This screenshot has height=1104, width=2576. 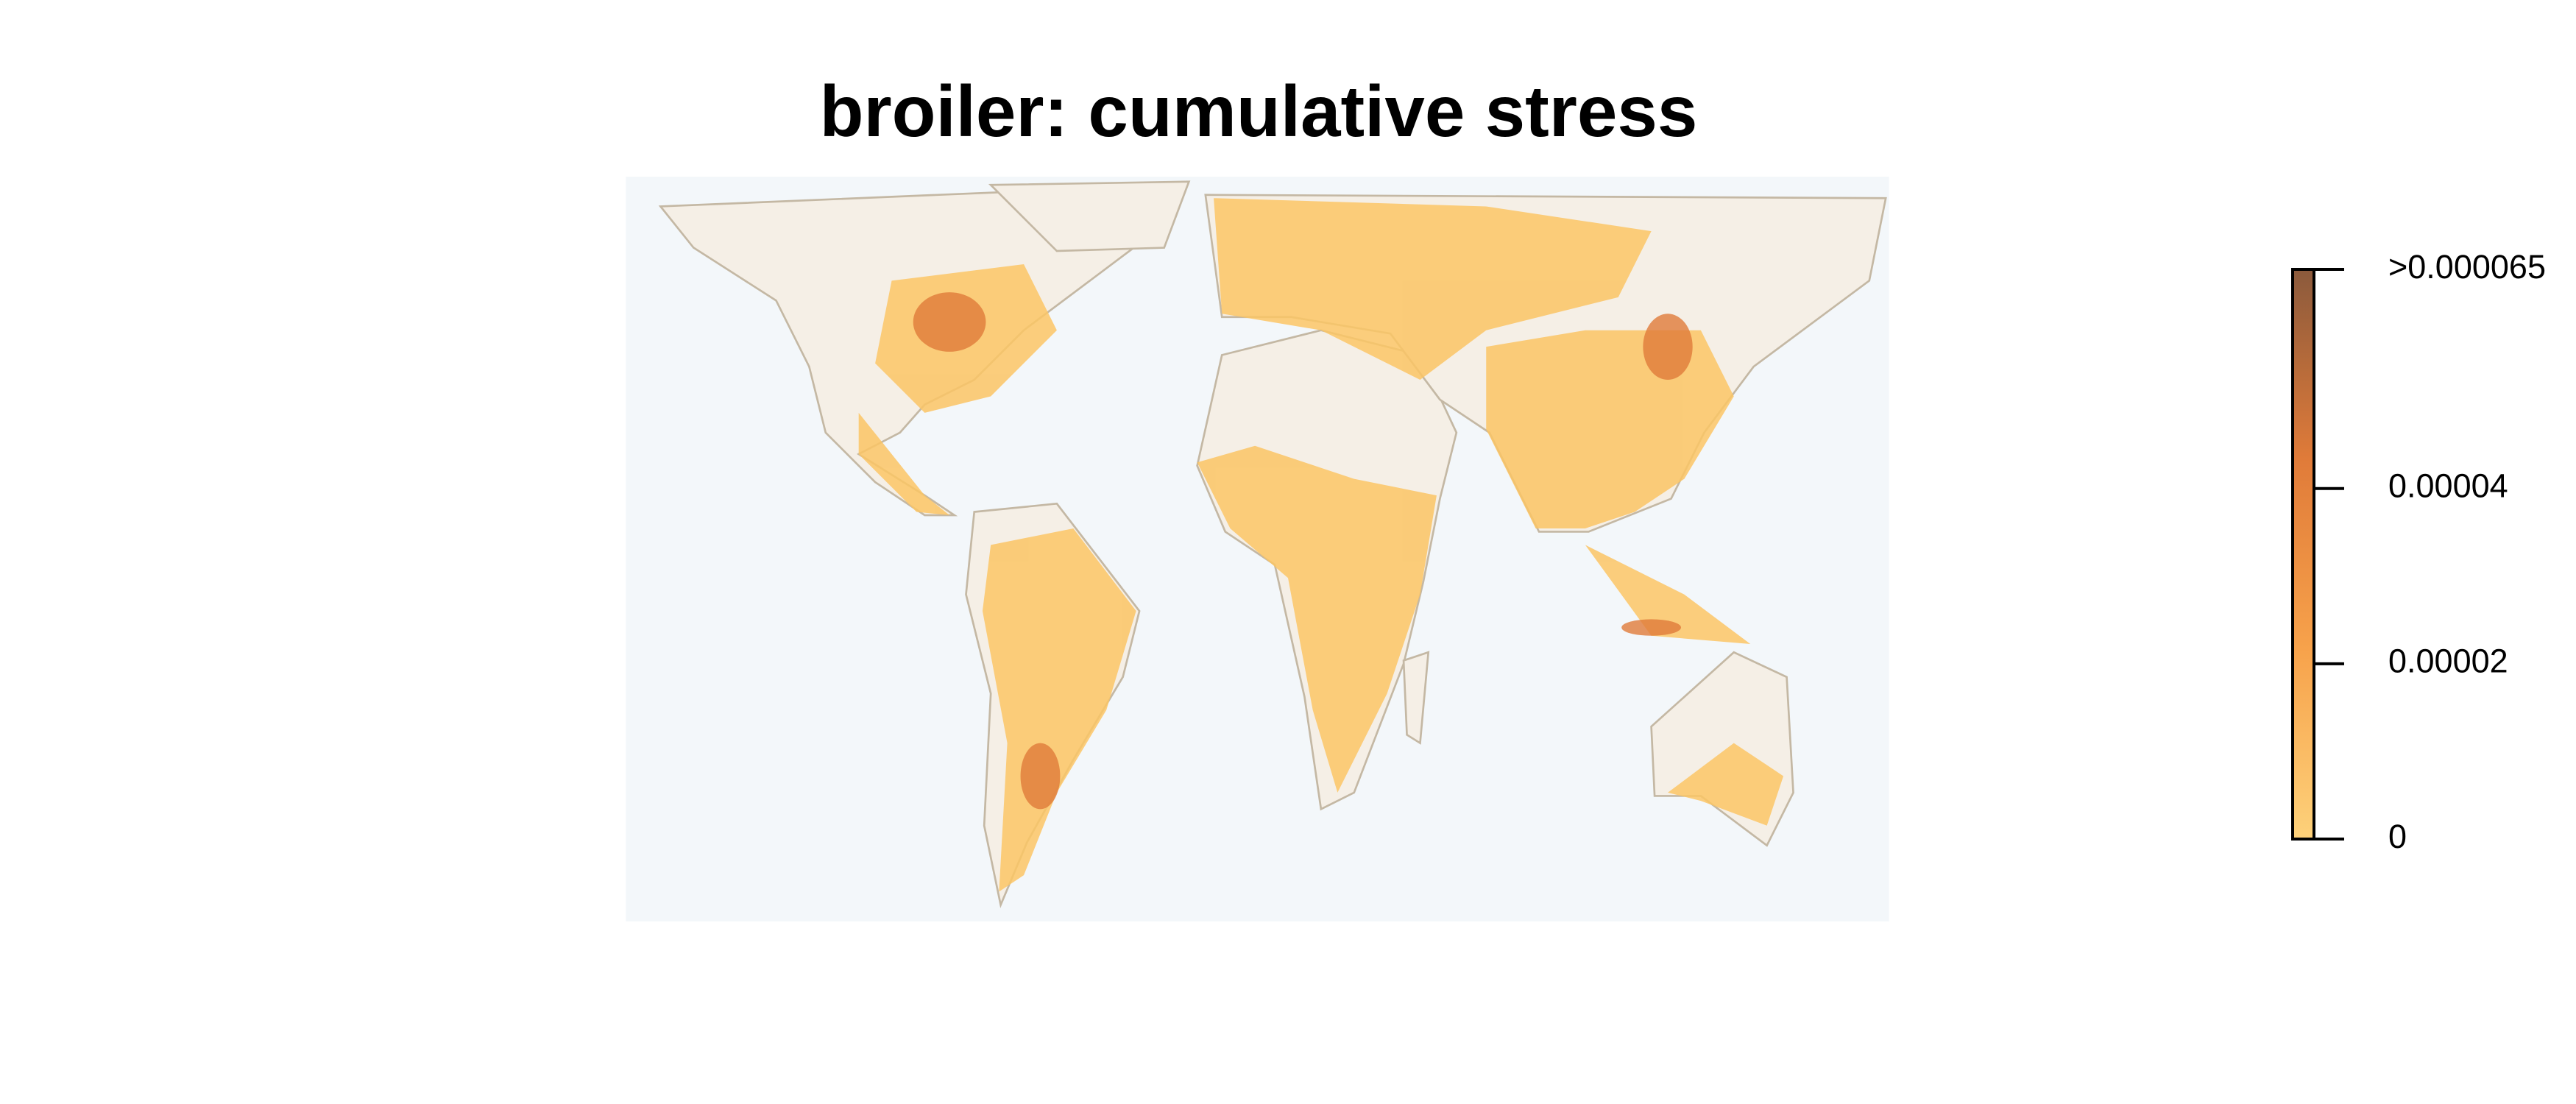 What do you see at coordinates (2418, 551) in the screenshot?
I see `color-legend: 0 0.00002 0.00004 >0.000065` at bounding box center [2418, 551].